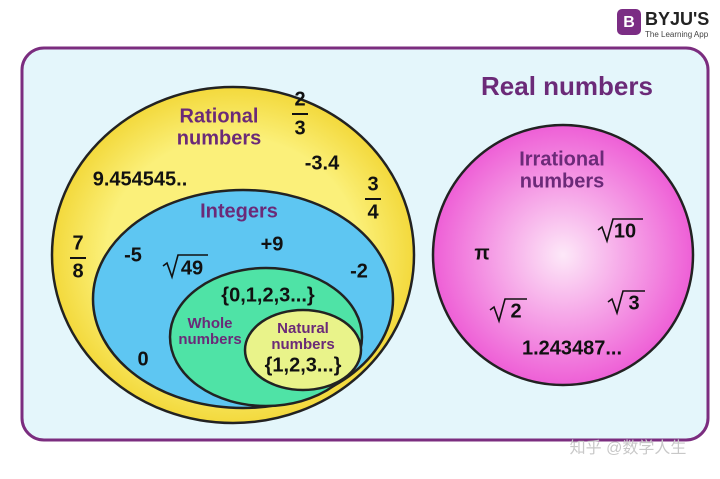  Describe the element at coordinates (299, 128) in the screenshot. I see `denominator: 3` at that location.